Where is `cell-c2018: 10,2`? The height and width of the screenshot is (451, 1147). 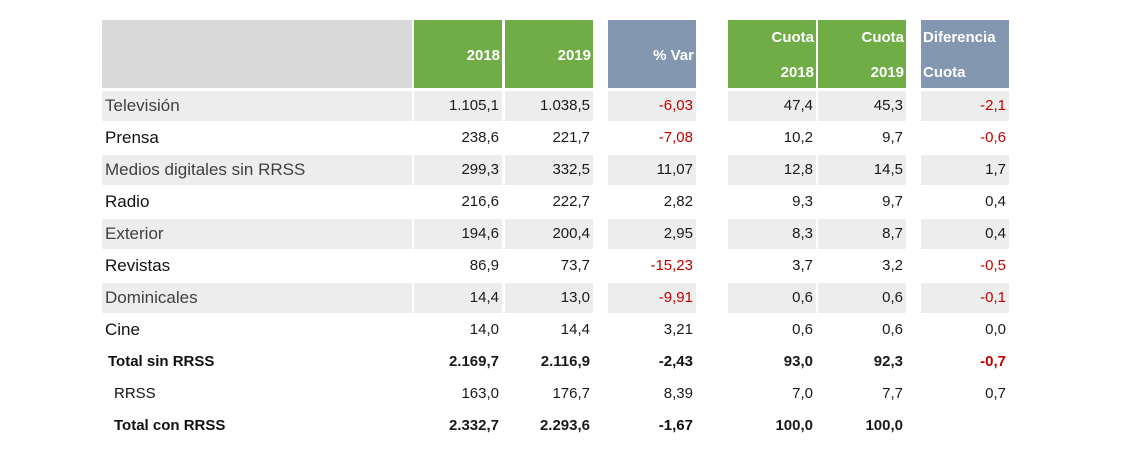
cell-c2018: 10,2 is located at coordinates (798, 137).